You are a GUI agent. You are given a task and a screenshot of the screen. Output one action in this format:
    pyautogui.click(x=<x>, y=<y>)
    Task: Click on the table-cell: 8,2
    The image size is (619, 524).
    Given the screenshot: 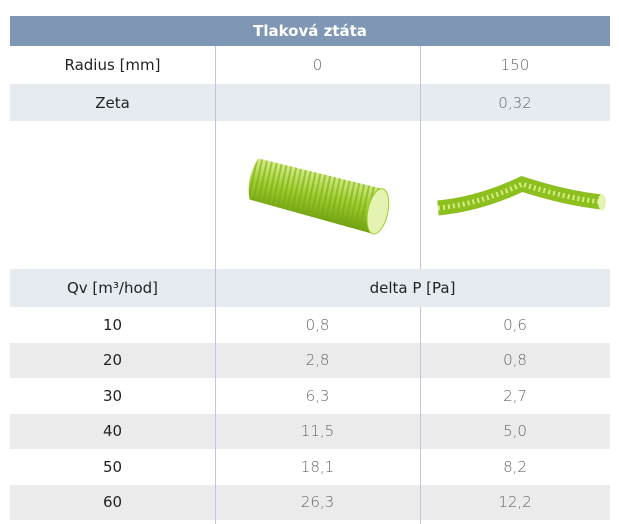 What is the action you would take?
    pyautogui.click(x=515, y=466)
    